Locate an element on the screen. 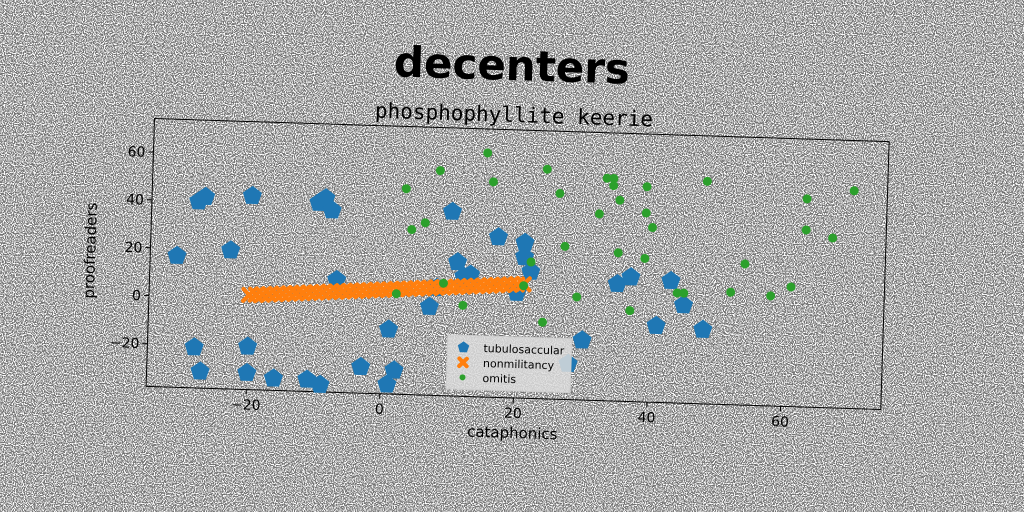 The image size is (1024, 512). y-tick-label: 0 is located at coordinates (136, 296).